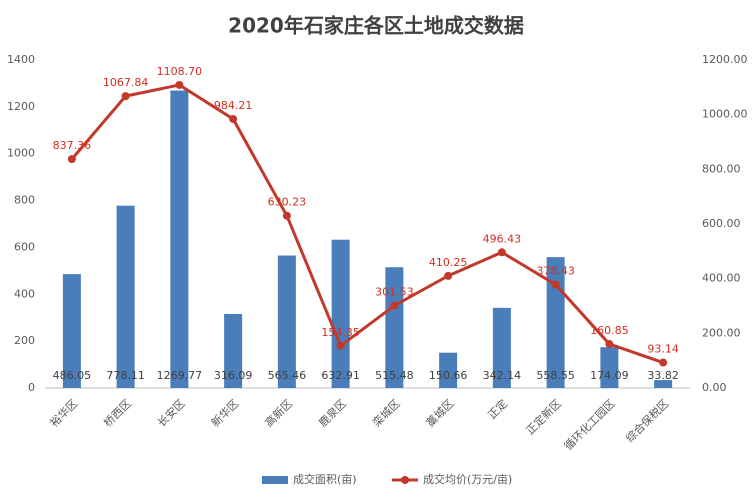 The height and width of the screenshot is (500, 753). Describe the element at coordinates (24, 246) in the screenshot. I see `y-tick-label: 600` at that location.